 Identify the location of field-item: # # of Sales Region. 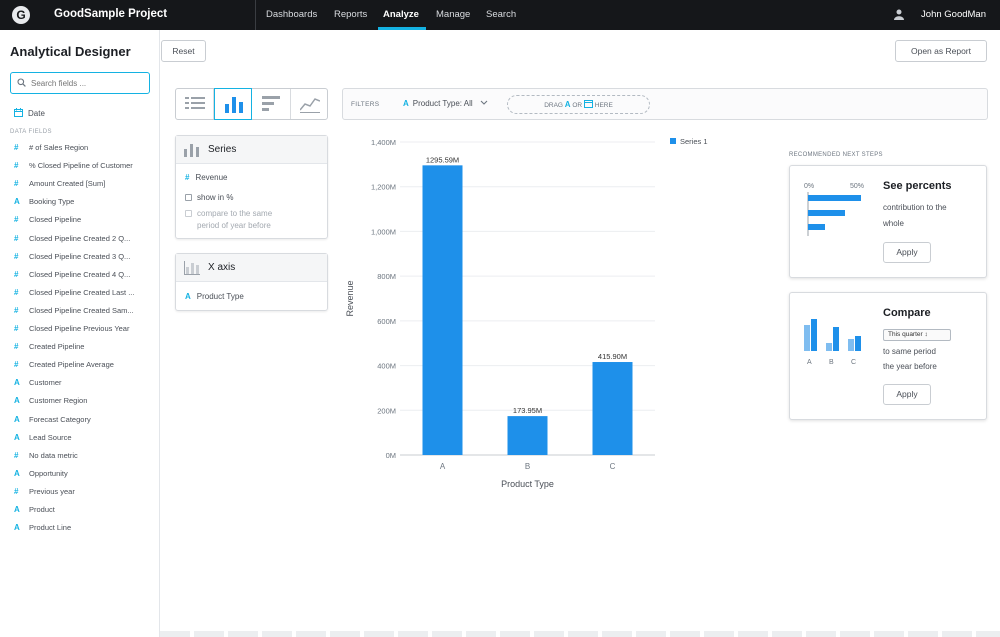
(51, 147).